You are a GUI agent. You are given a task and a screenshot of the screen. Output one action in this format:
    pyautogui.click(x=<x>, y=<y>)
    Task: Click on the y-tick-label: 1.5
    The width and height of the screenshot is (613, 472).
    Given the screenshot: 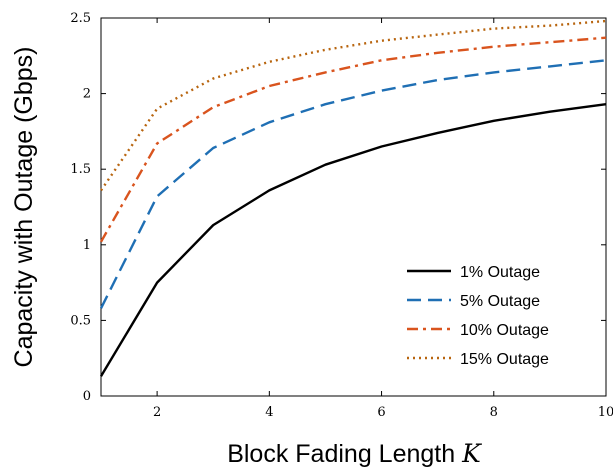 What is the action you would take?
    pyautogui.click(x=80, y=169)
    